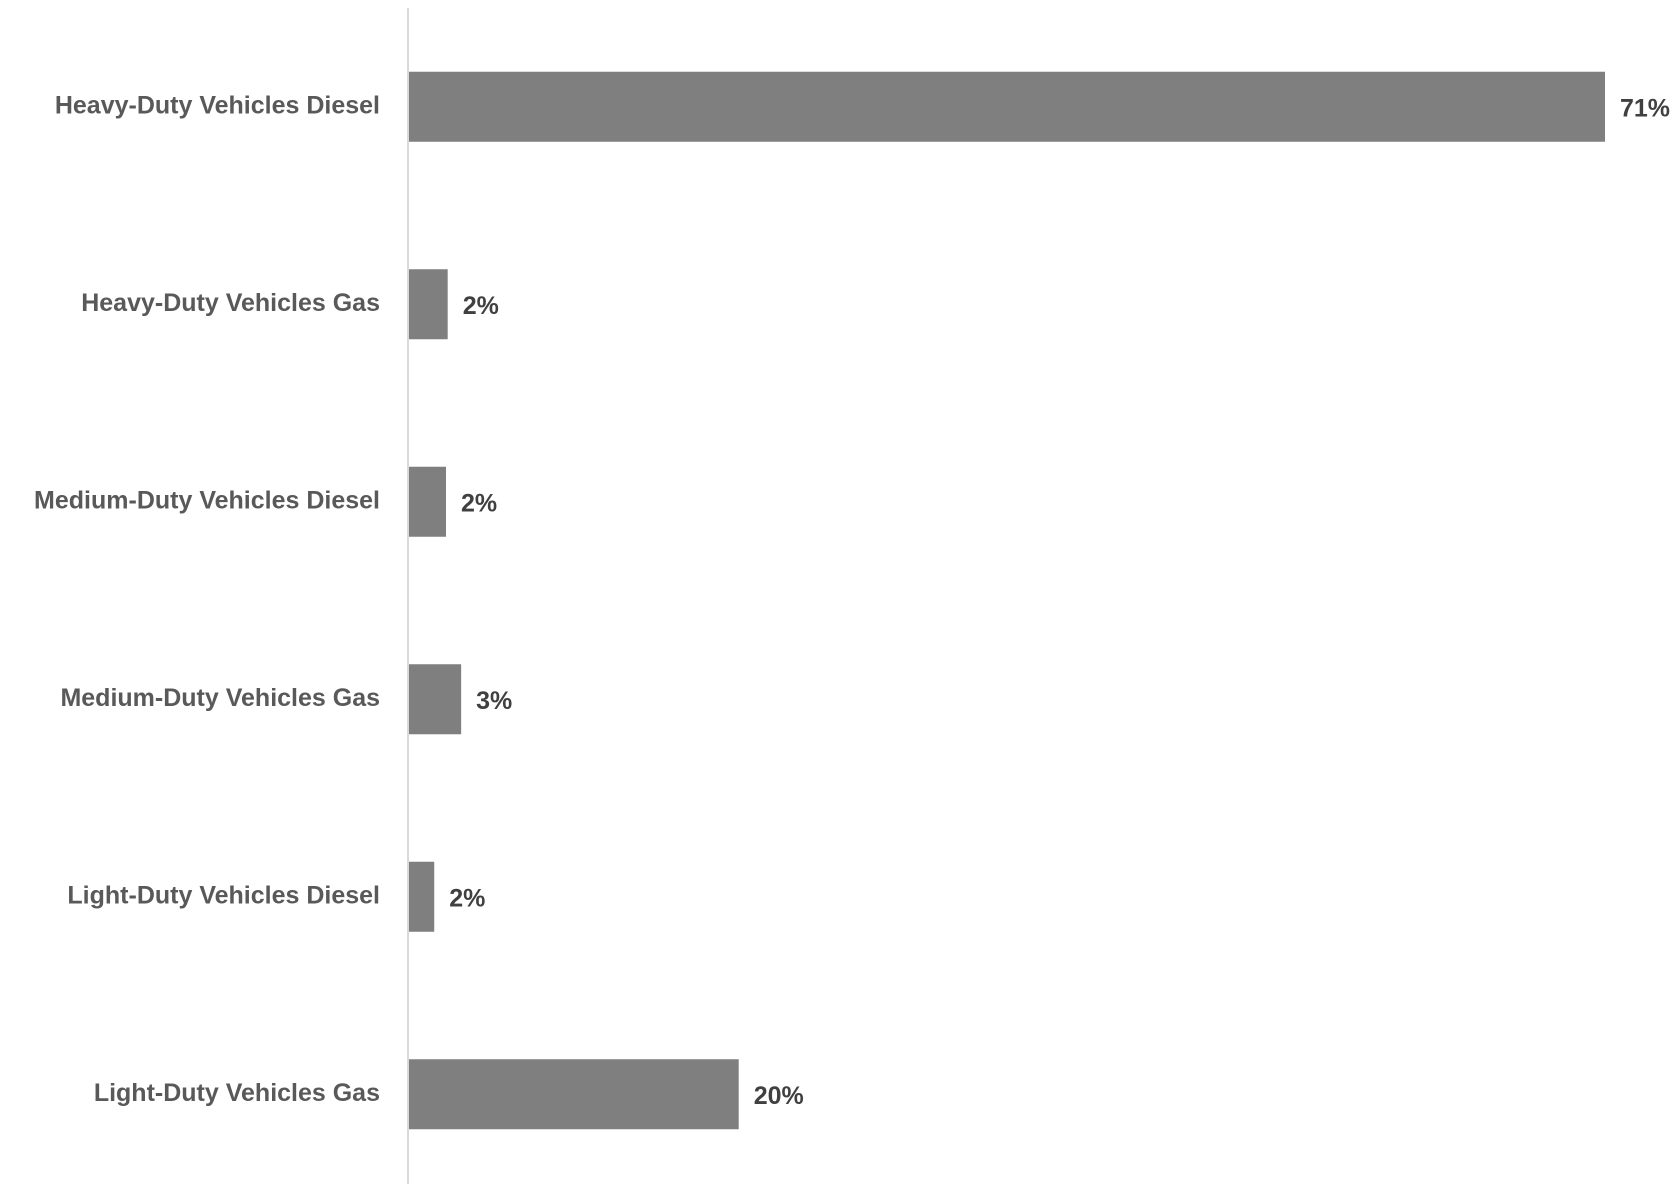  I want to click on category-label: Heavy-Duty Vehicles Diesel, so click(217, 105).